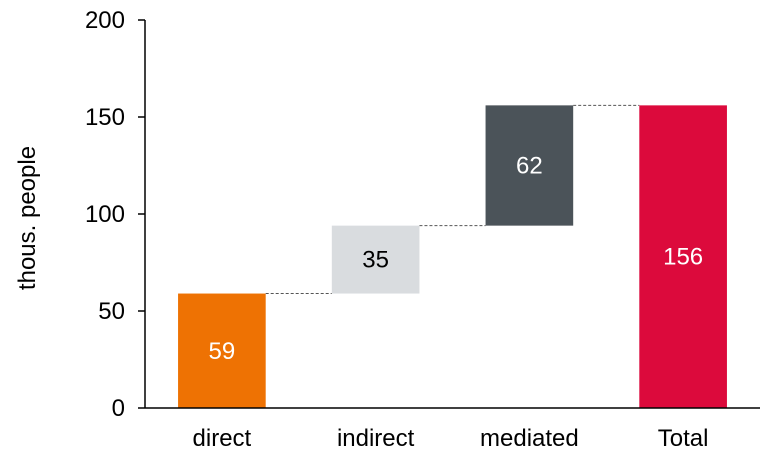 The image size is (768, 454). I want to click on bar-total, so click(683, 257).